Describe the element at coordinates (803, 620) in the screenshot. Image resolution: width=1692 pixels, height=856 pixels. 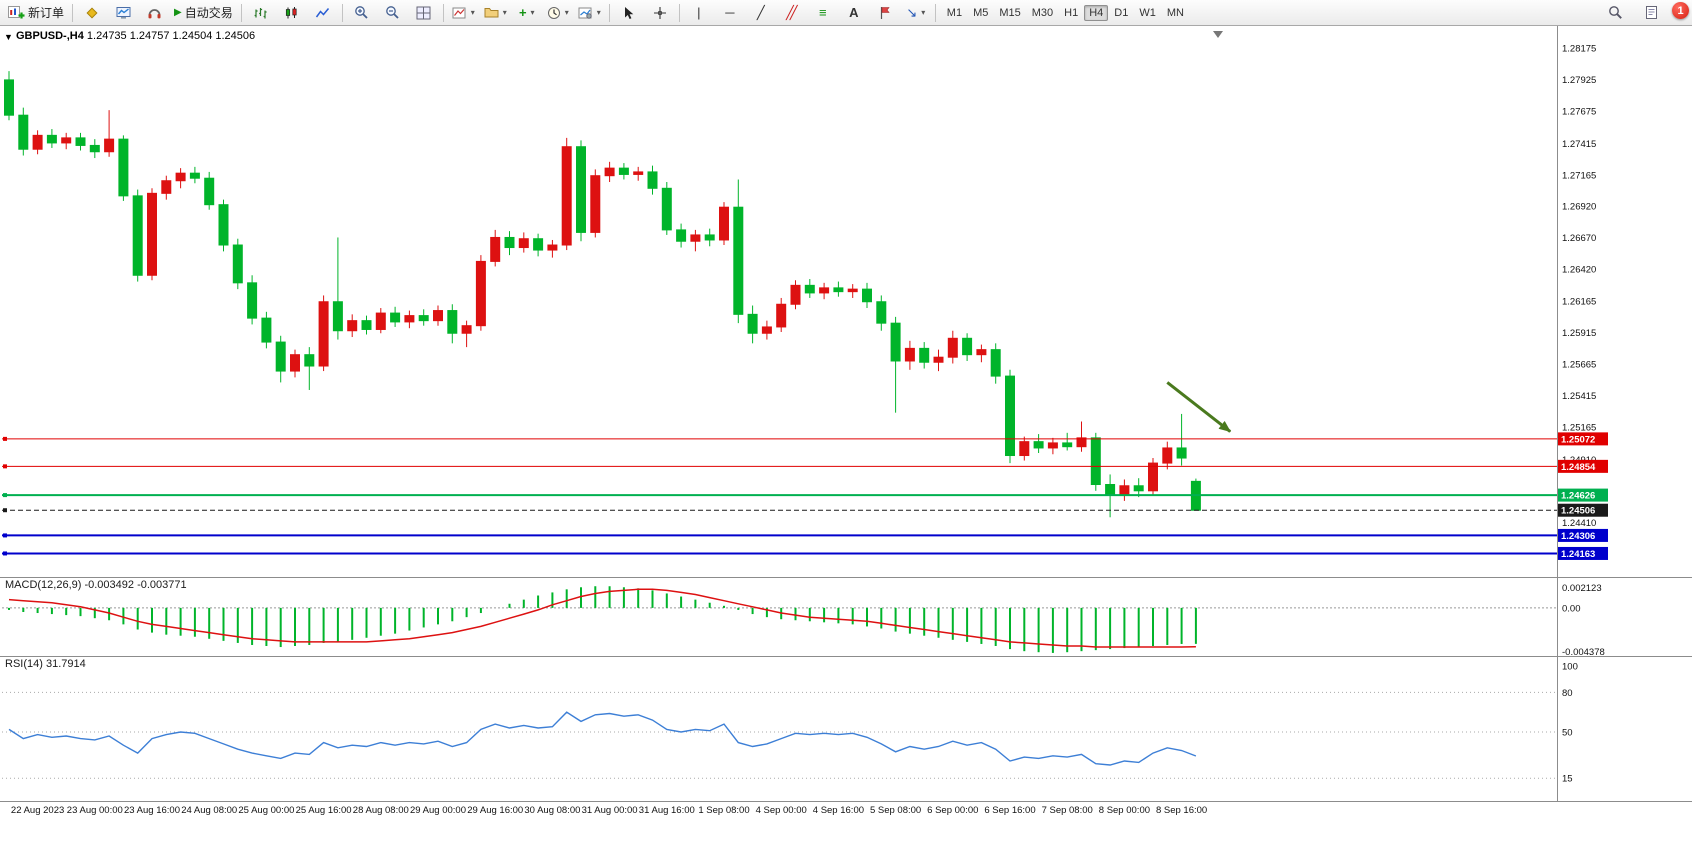
I see `macd-panel: 0.002123 0.00 -0.004378` at that location.